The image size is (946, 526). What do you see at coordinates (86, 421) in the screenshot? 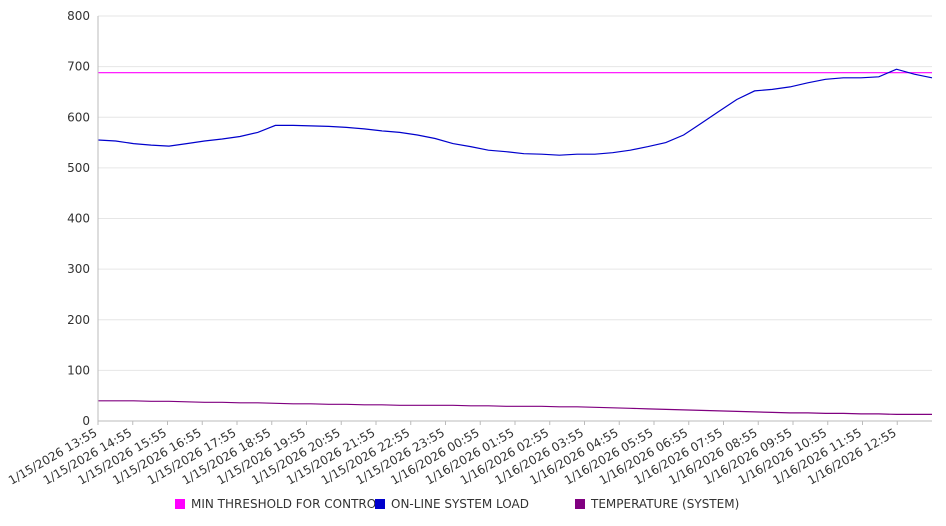
I see `y-tick-label: 0` at bounding box center [86, 421].